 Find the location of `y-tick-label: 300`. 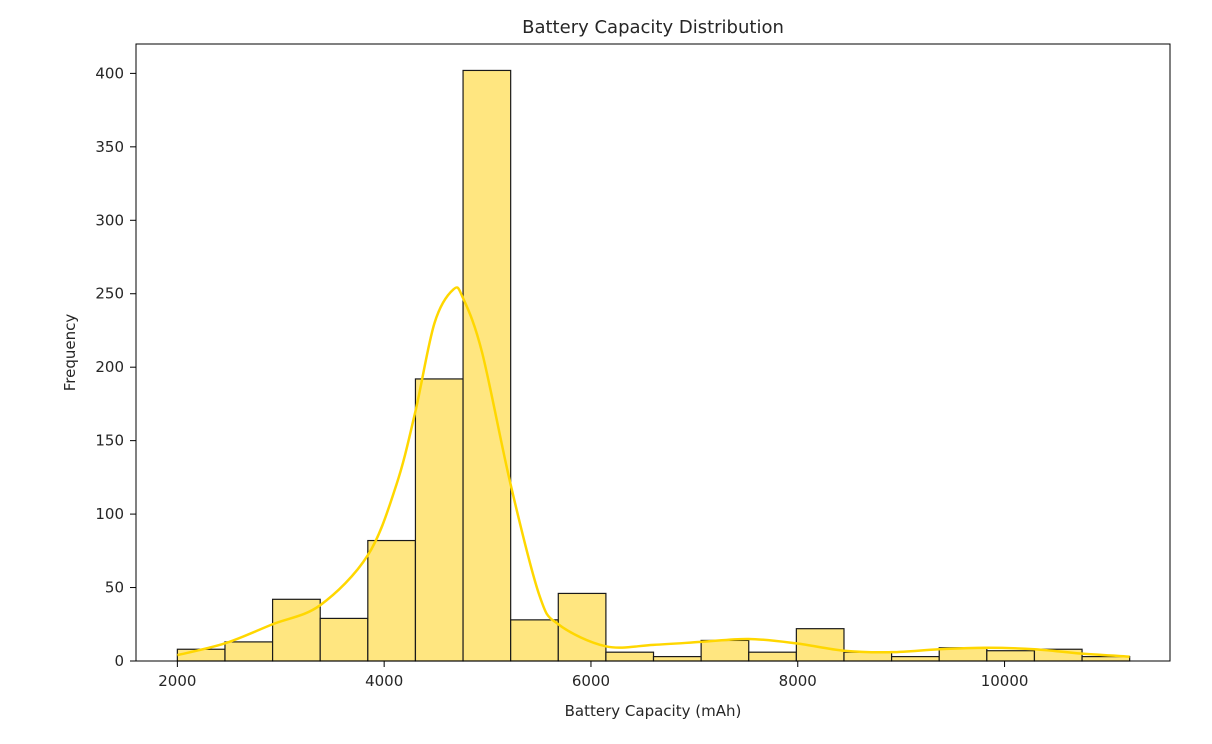

y-tick-label: 300 is located at coordinates (109, 220).